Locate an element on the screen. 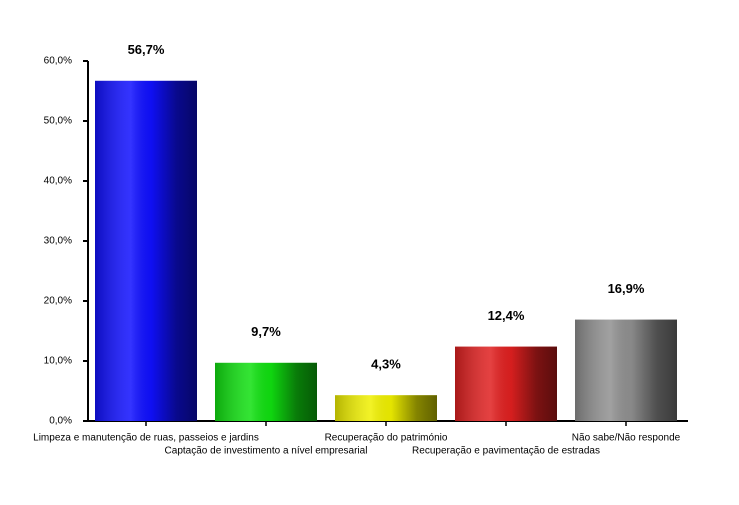 Image resolution: width=739 pixels, height=505 pixels. value-label: 9,7% is located at coordinates (266, 331).